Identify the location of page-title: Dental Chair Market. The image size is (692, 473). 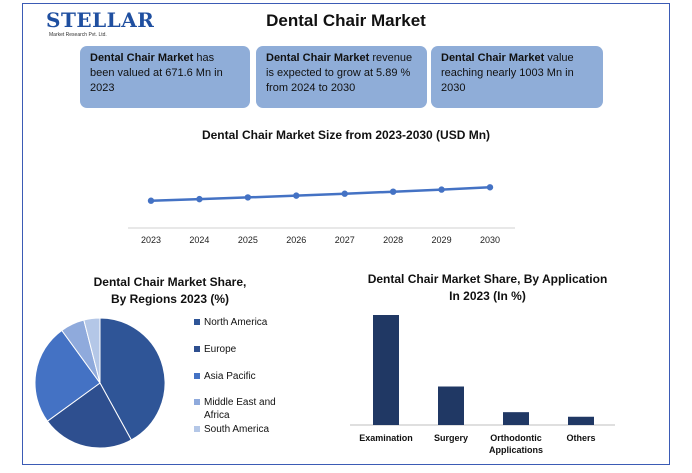
(346, 20).